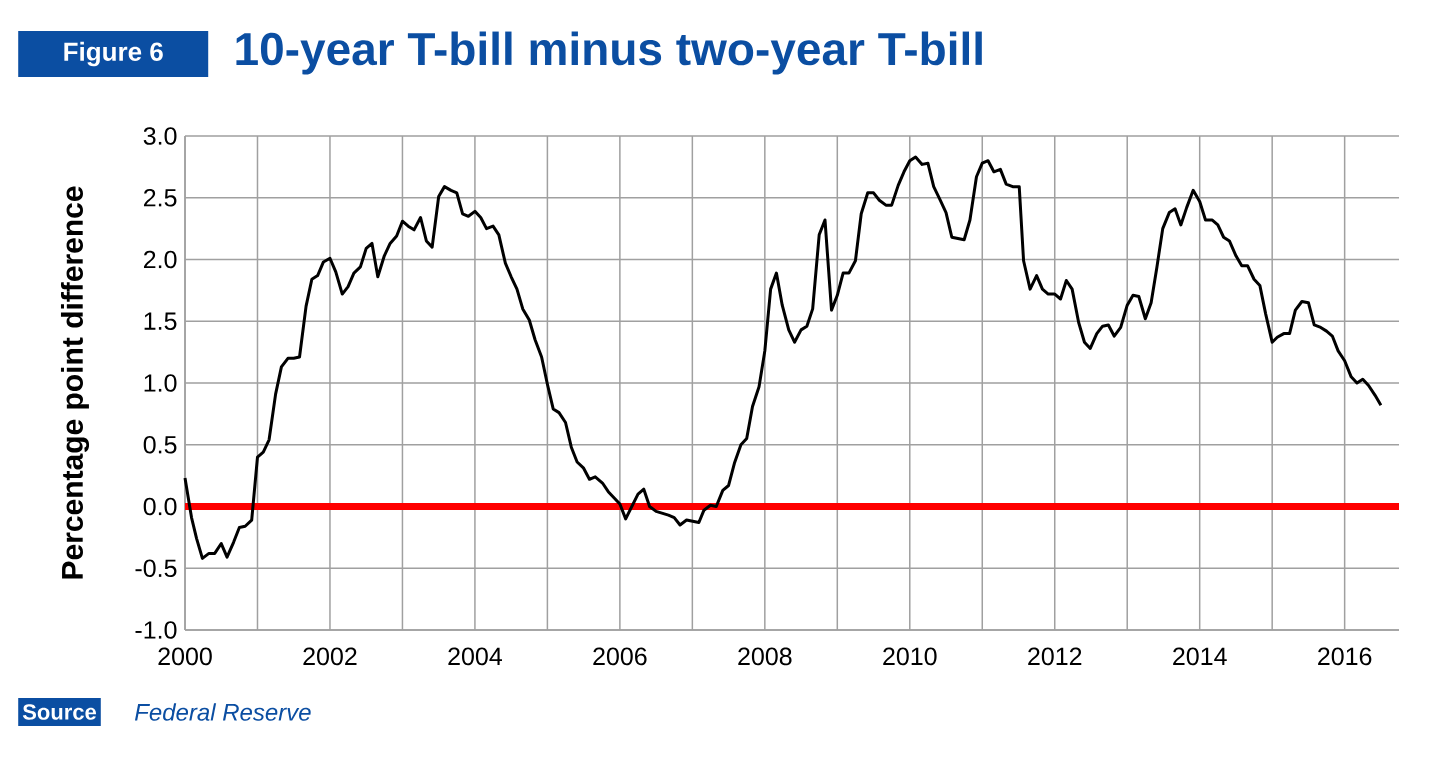 This screenshot has width=1438, height=757. I want to click on x-tick-label: 2012, so click(1055, 656).